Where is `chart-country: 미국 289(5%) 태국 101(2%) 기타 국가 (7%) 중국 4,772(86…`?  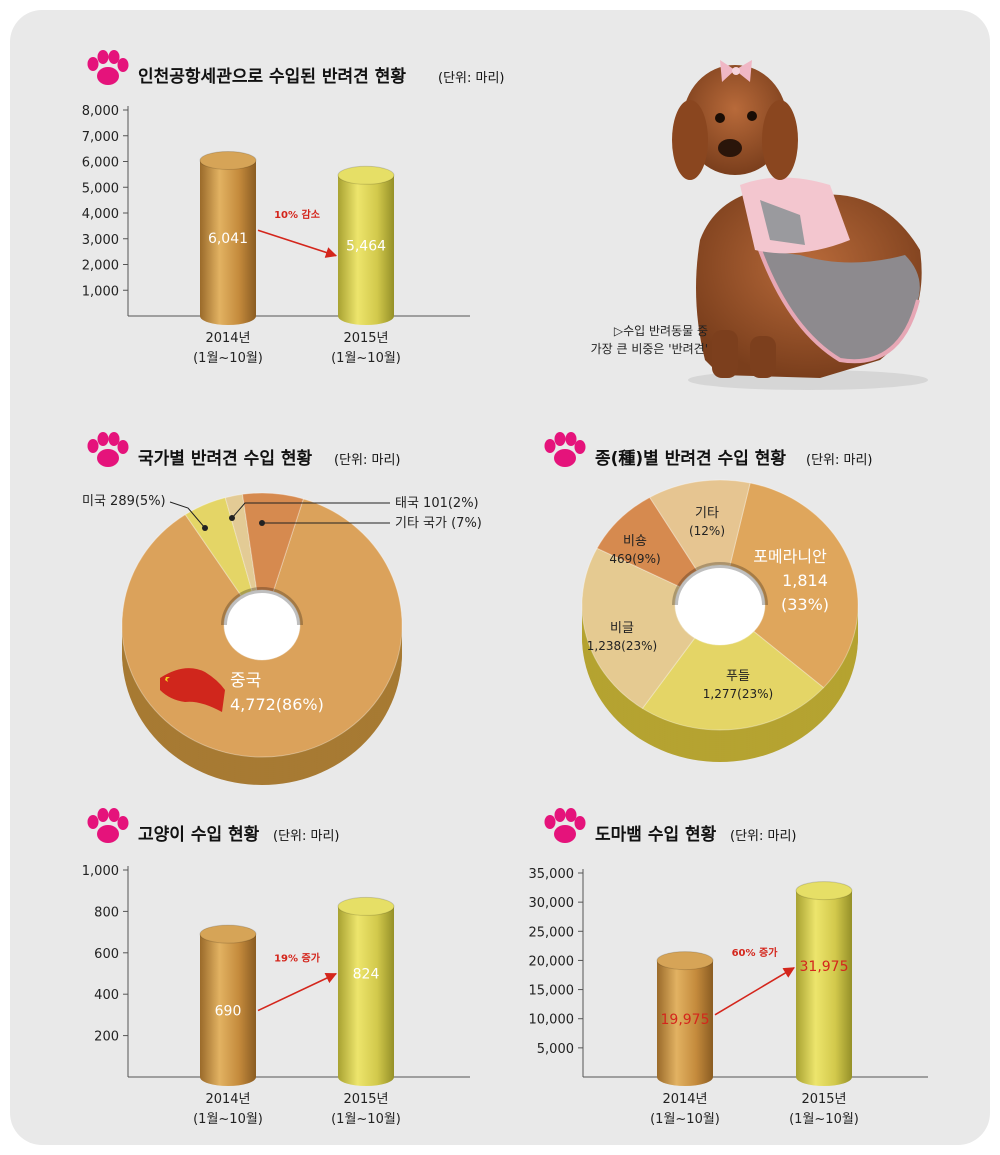 chart-country: 미국 289(5%) 태국 101(2%) 기타 국가 (7%) 중국 4,772(86… is located at coordinates (282, 638).